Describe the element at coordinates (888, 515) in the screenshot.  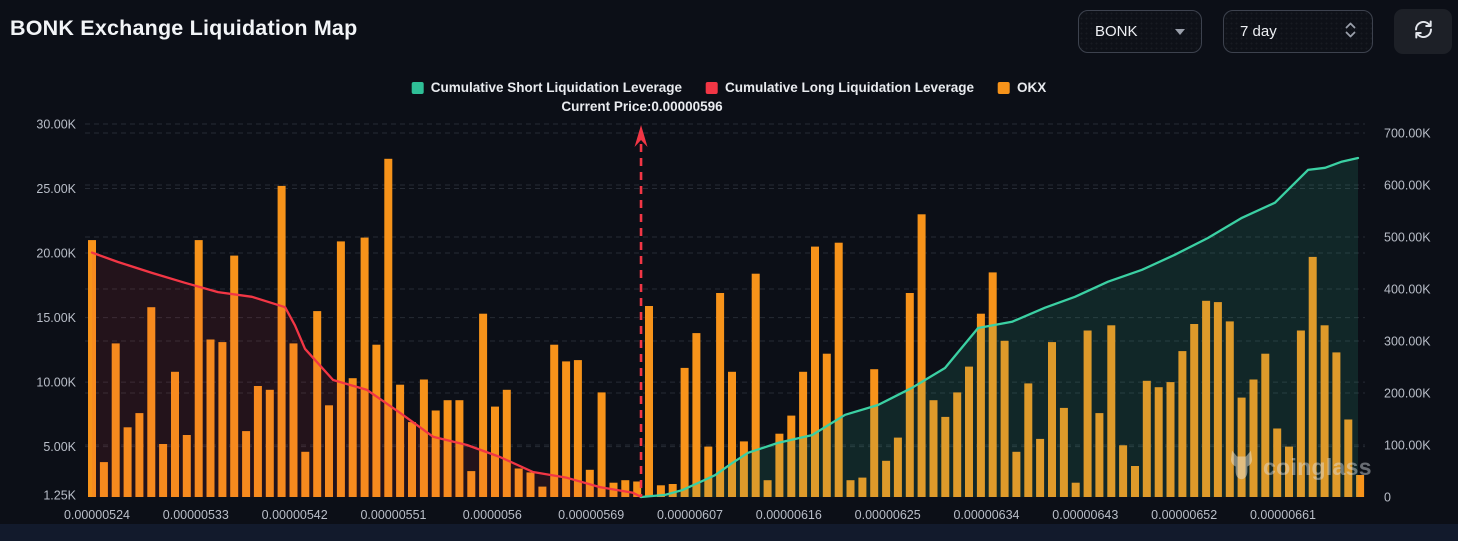
I see `x-axis-tick: 0.00000625` at that location.